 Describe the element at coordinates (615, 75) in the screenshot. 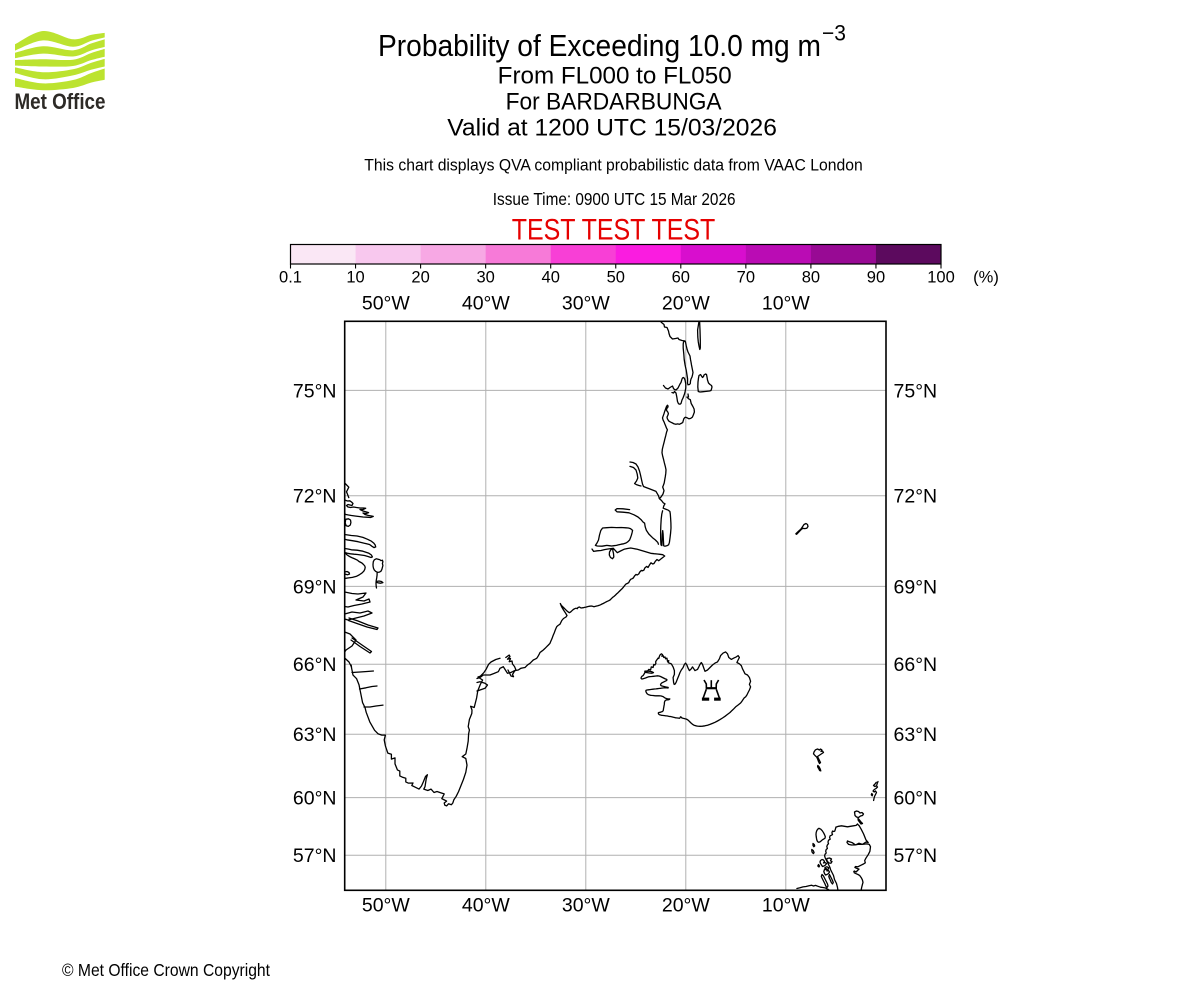

I see `svg-text: From FL000 to FL050` at that location.